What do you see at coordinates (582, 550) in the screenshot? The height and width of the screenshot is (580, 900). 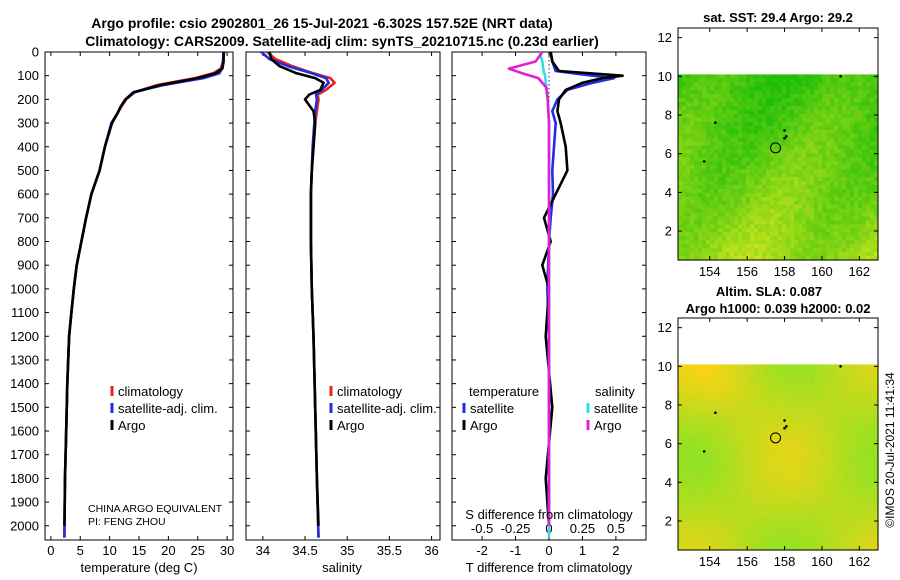 I see `difference-xtick-label: 1` at bounding box center [582, 550].